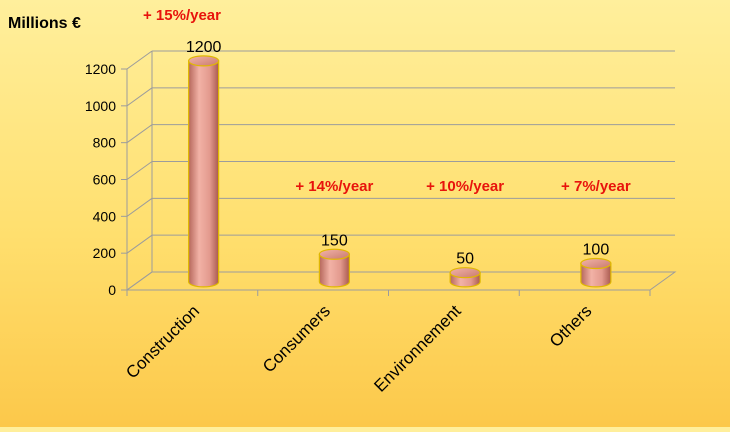 The width and height of the screenshot is (730, 432). Describe the element at coordinates (105, 216) in the screenshot. I see `y-tick-label: 400` at that location.